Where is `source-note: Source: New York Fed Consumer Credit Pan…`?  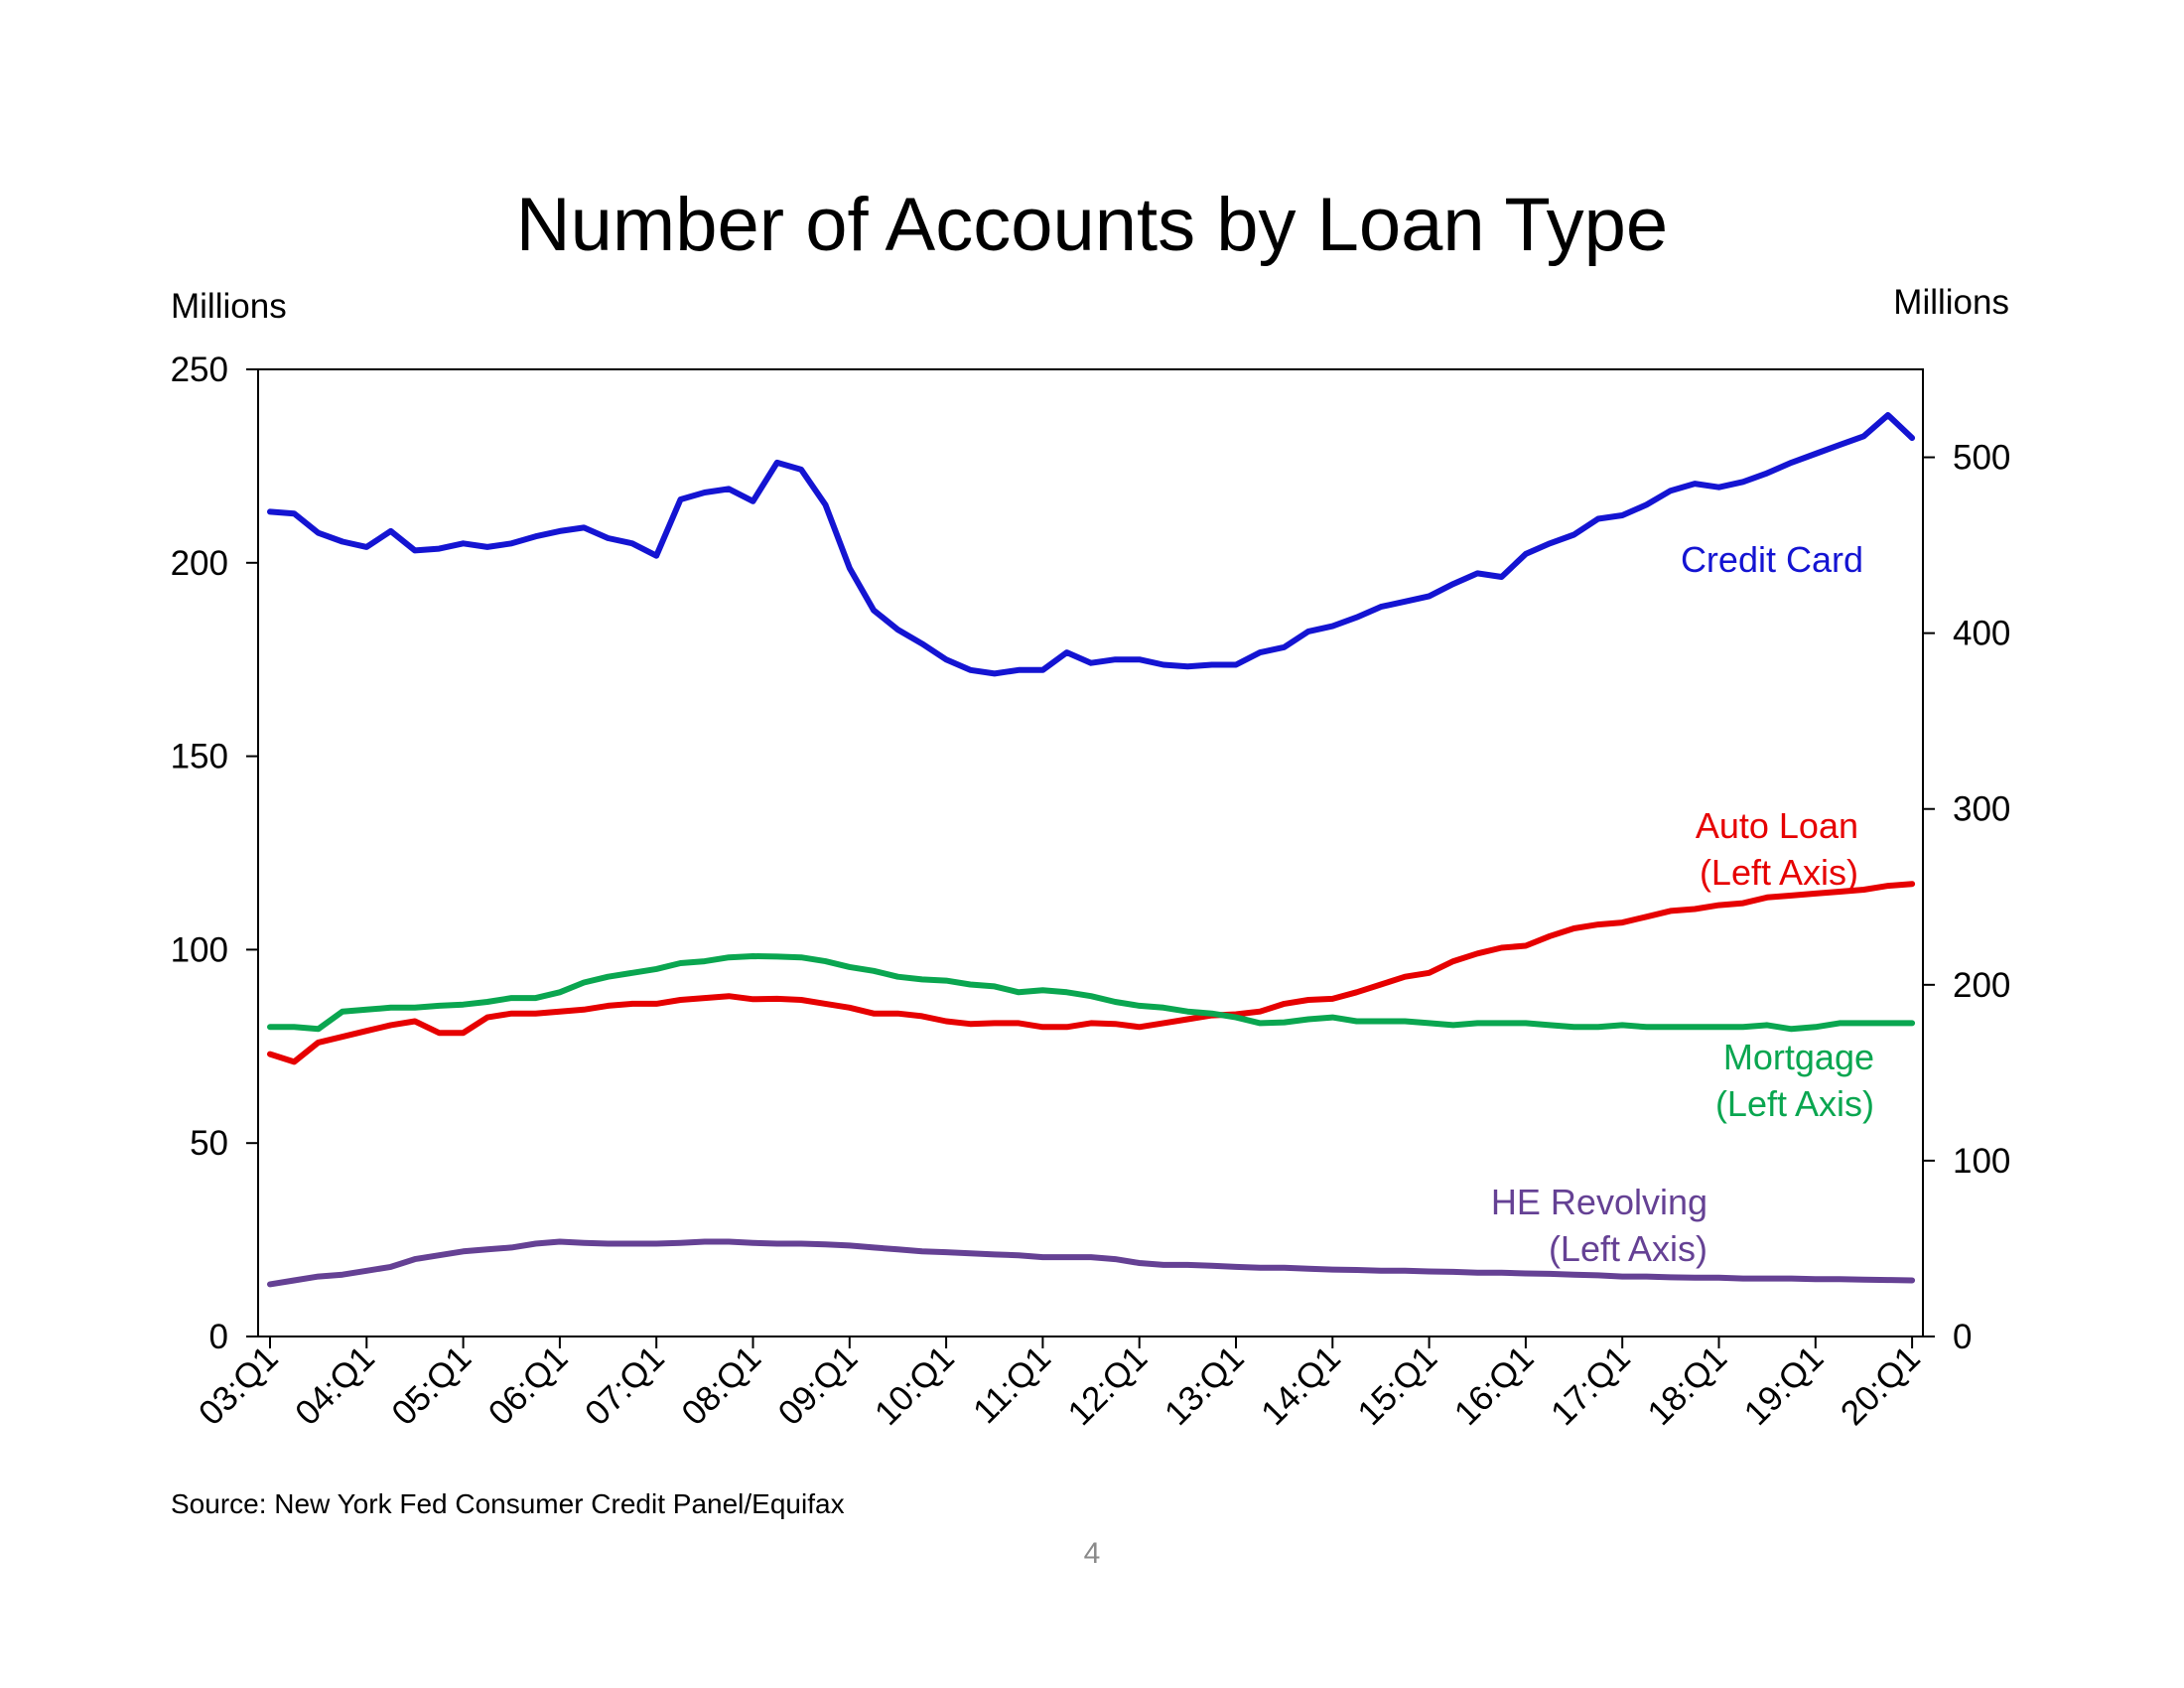 source-note: Source: New York Fed Consumer Credit Pan… is located at coordinates (508, 1503).